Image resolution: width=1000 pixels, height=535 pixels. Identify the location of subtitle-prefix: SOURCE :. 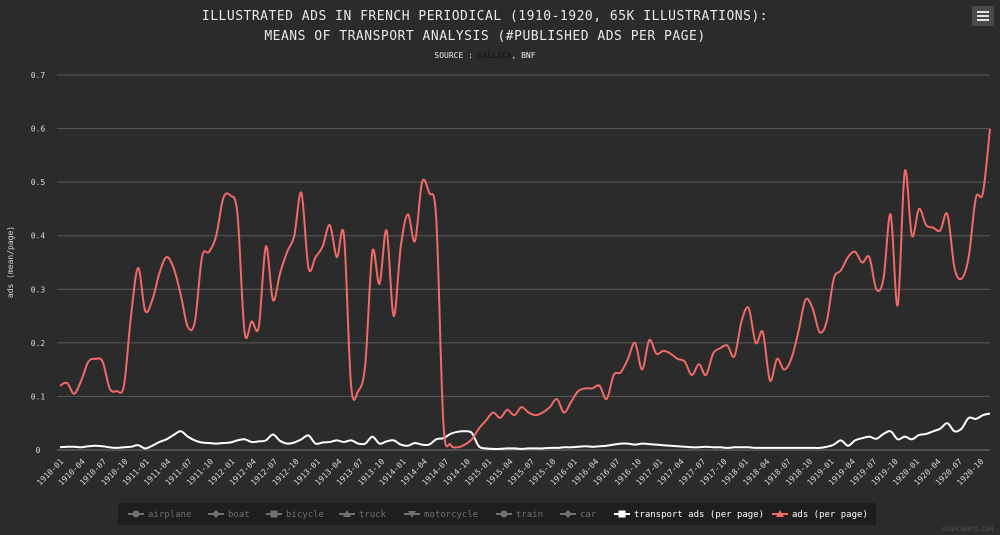
(455, 55).